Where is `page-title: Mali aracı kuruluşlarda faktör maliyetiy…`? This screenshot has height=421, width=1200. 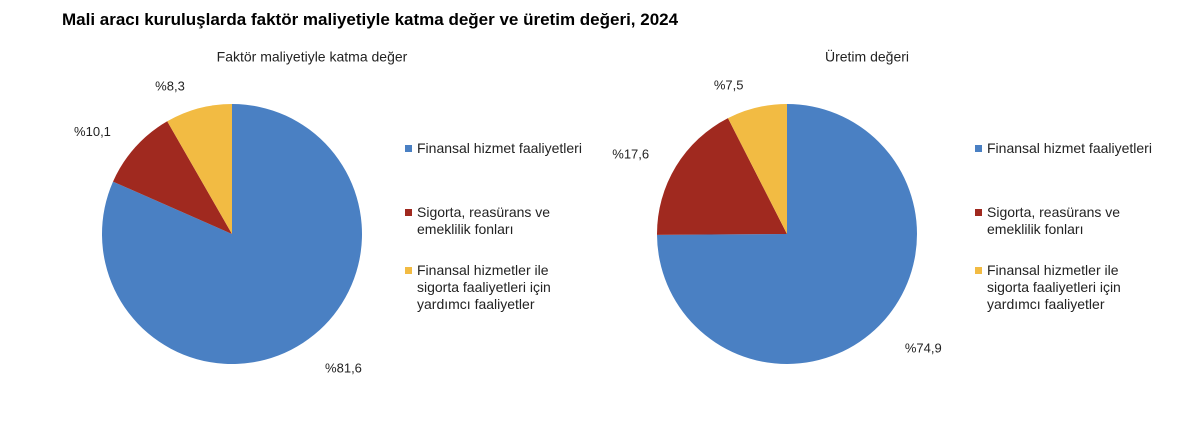
page-title: Mali aracı kuruluşlarda faktör maliyetiy… is located at coordinates (370, 19).